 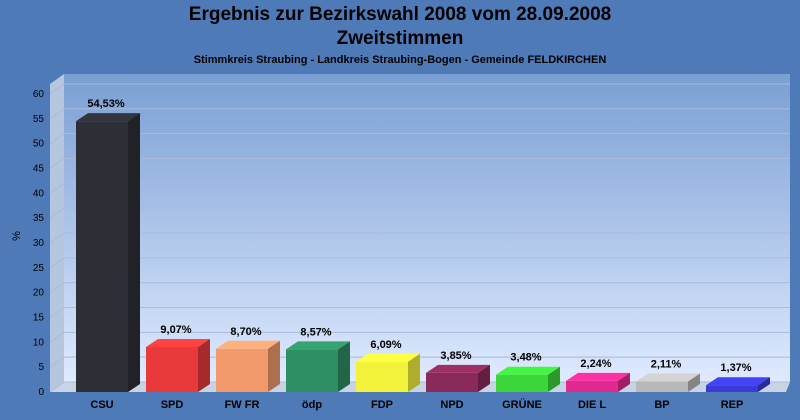 I want to click on y-tick-label: 15, so click(x=39, y=318).